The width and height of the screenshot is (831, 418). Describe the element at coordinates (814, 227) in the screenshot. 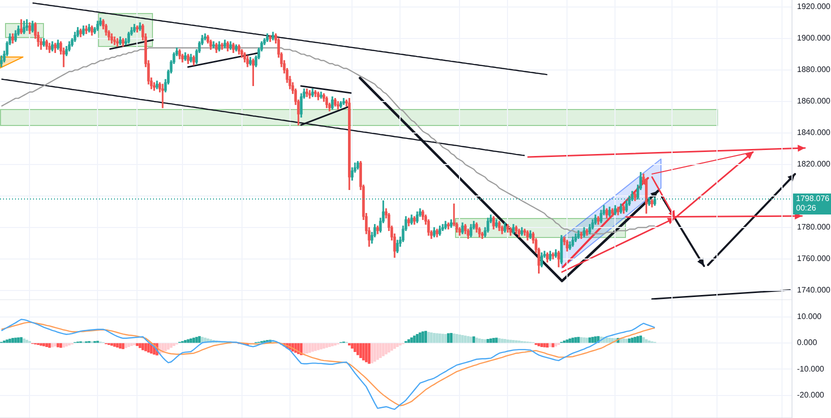

I see `y-tick-label: 1780.000` at that location.